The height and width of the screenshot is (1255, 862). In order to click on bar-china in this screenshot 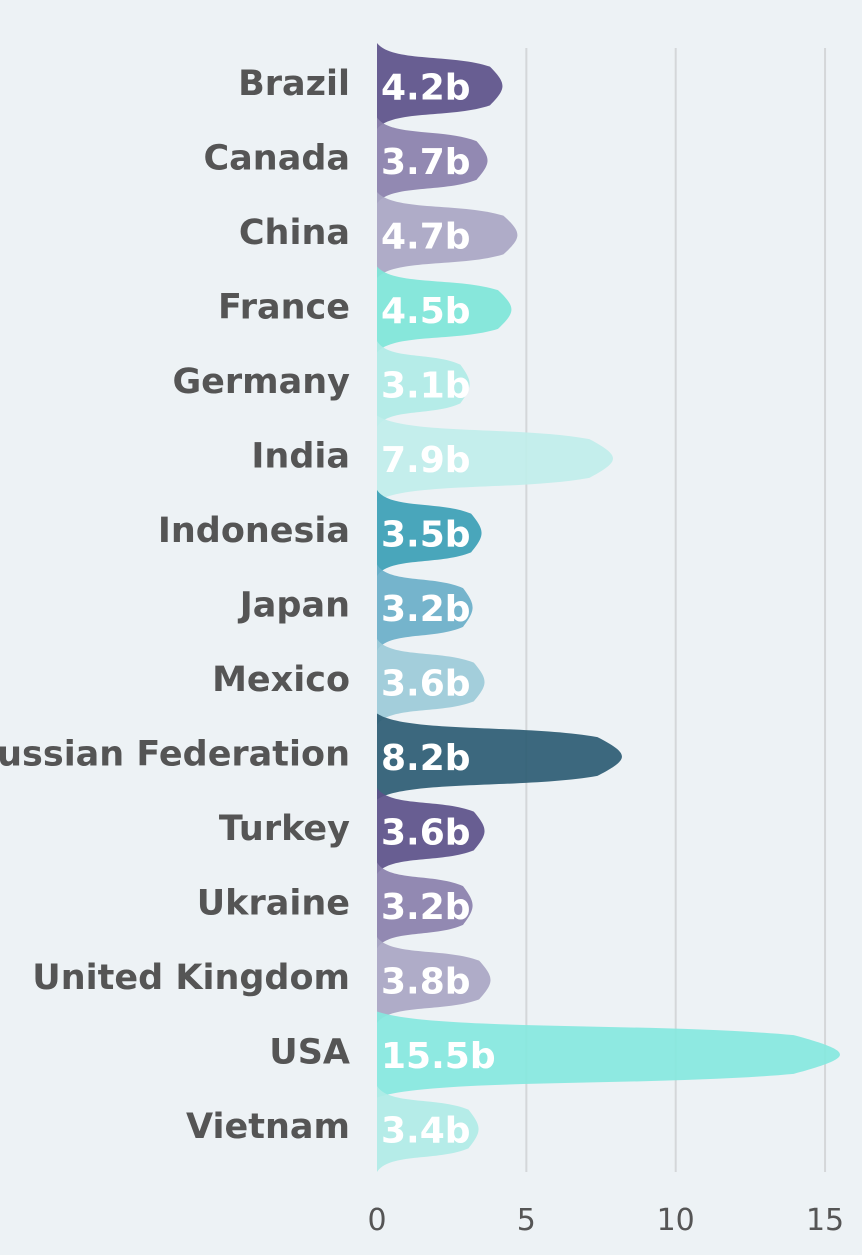, I will do `click(447, 235)`.